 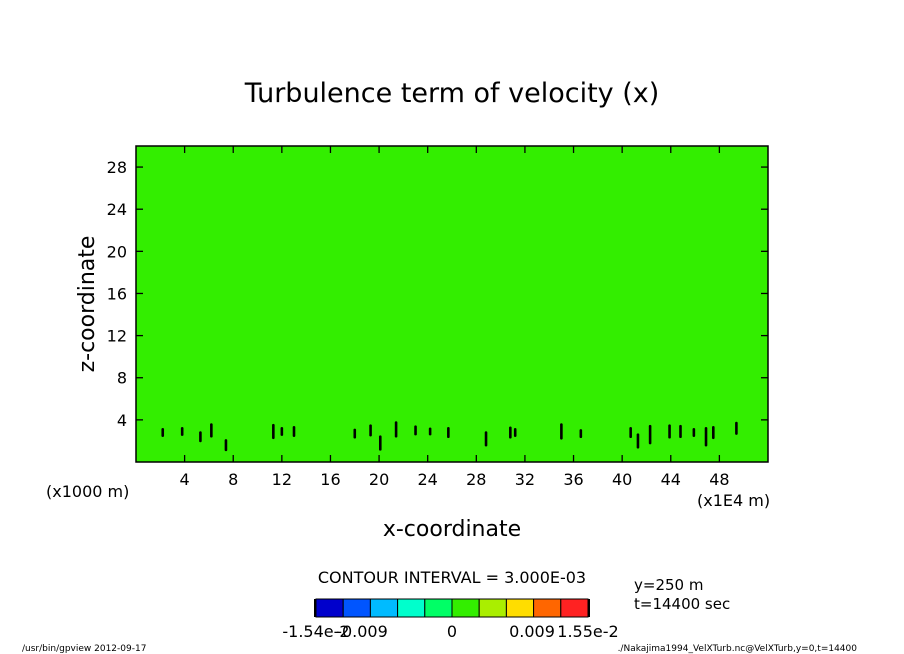 I want to click on chart-title: Turbulence term of velocity (x), so click(x=452, y=93).